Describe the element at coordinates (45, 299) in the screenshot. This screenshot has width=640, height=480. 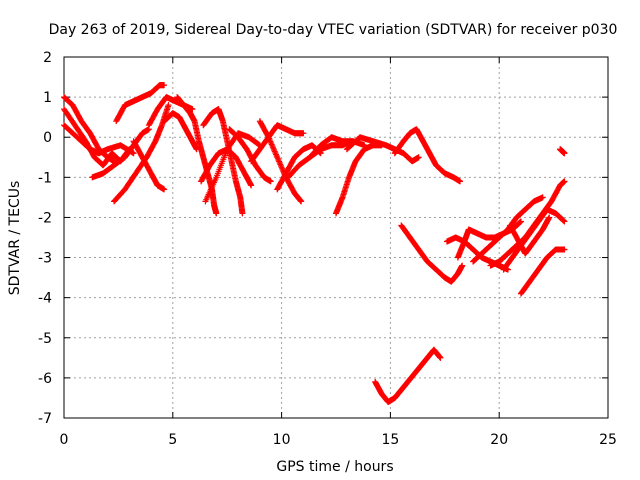
I see `y-tick-label: -4` at that location.